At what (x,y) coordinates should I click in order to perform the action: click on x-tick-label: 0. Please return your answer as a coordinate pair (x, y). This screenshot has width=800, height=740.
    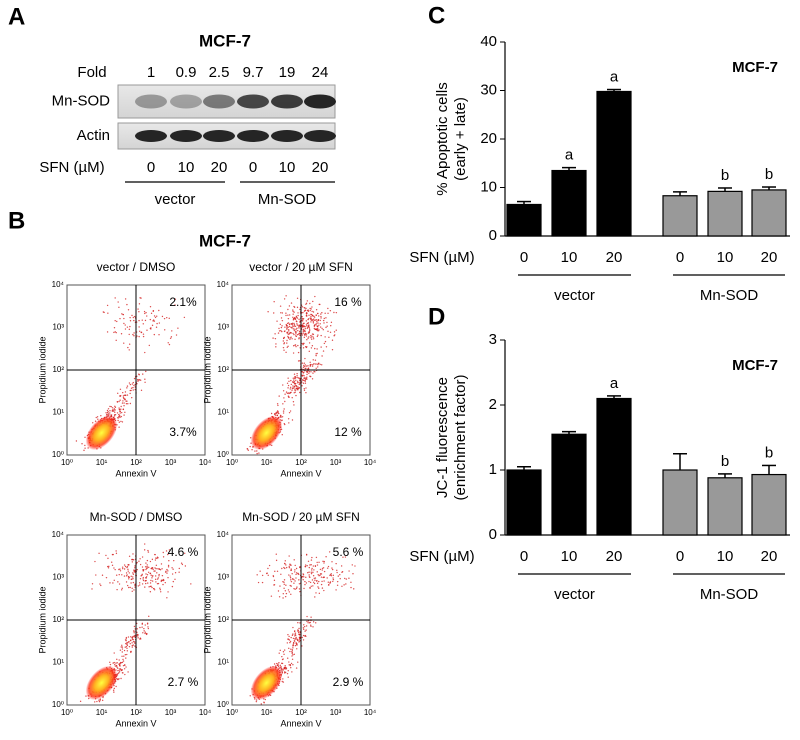
    Looking at the image, I should click on (524, 257).